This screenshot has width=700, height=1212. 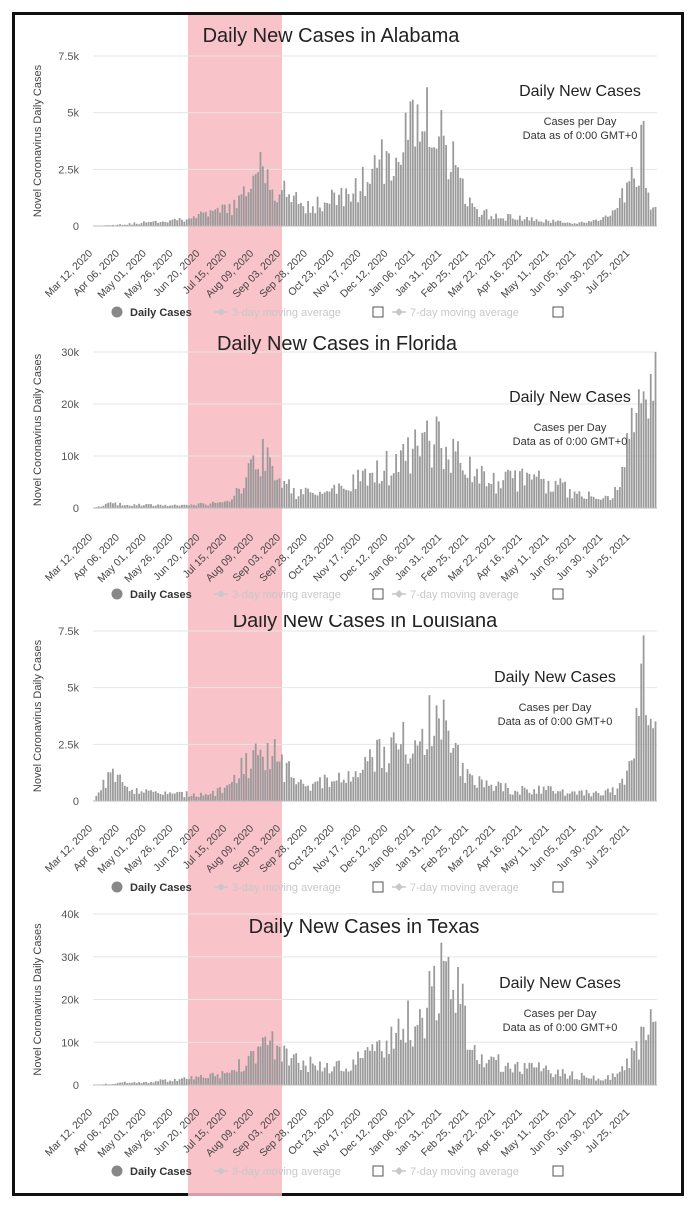 What do you see at coordinates (221, 1171) in the screenshot?
I see `legend-avg3-marker` at bounding box center [221, 1171].